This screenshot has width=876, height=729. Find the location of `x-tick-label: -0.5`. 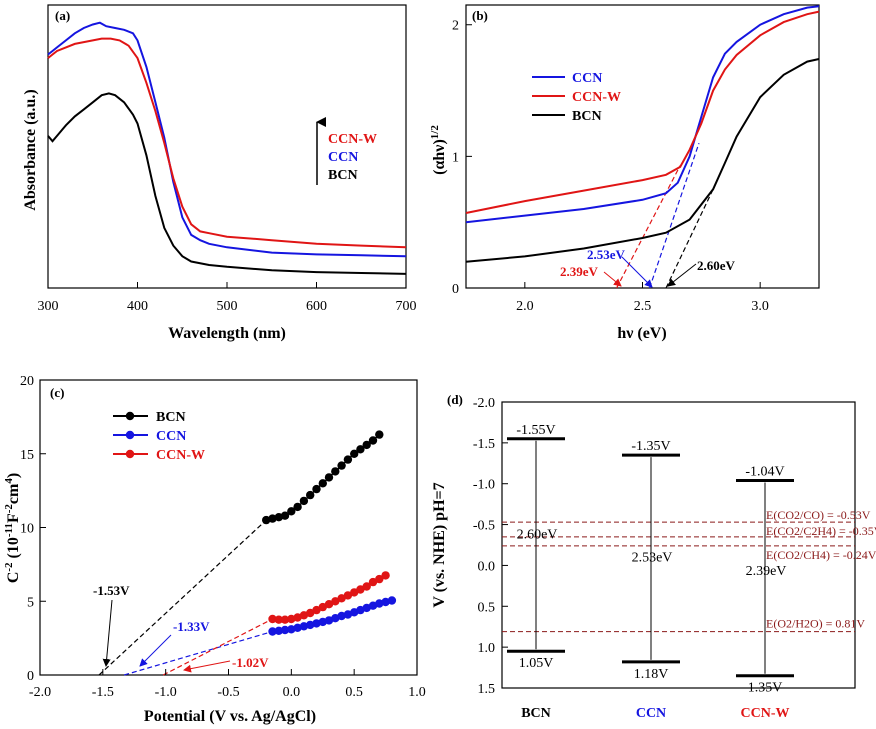

x-tick-label: -0.5 is located at coordinates (228, 692).